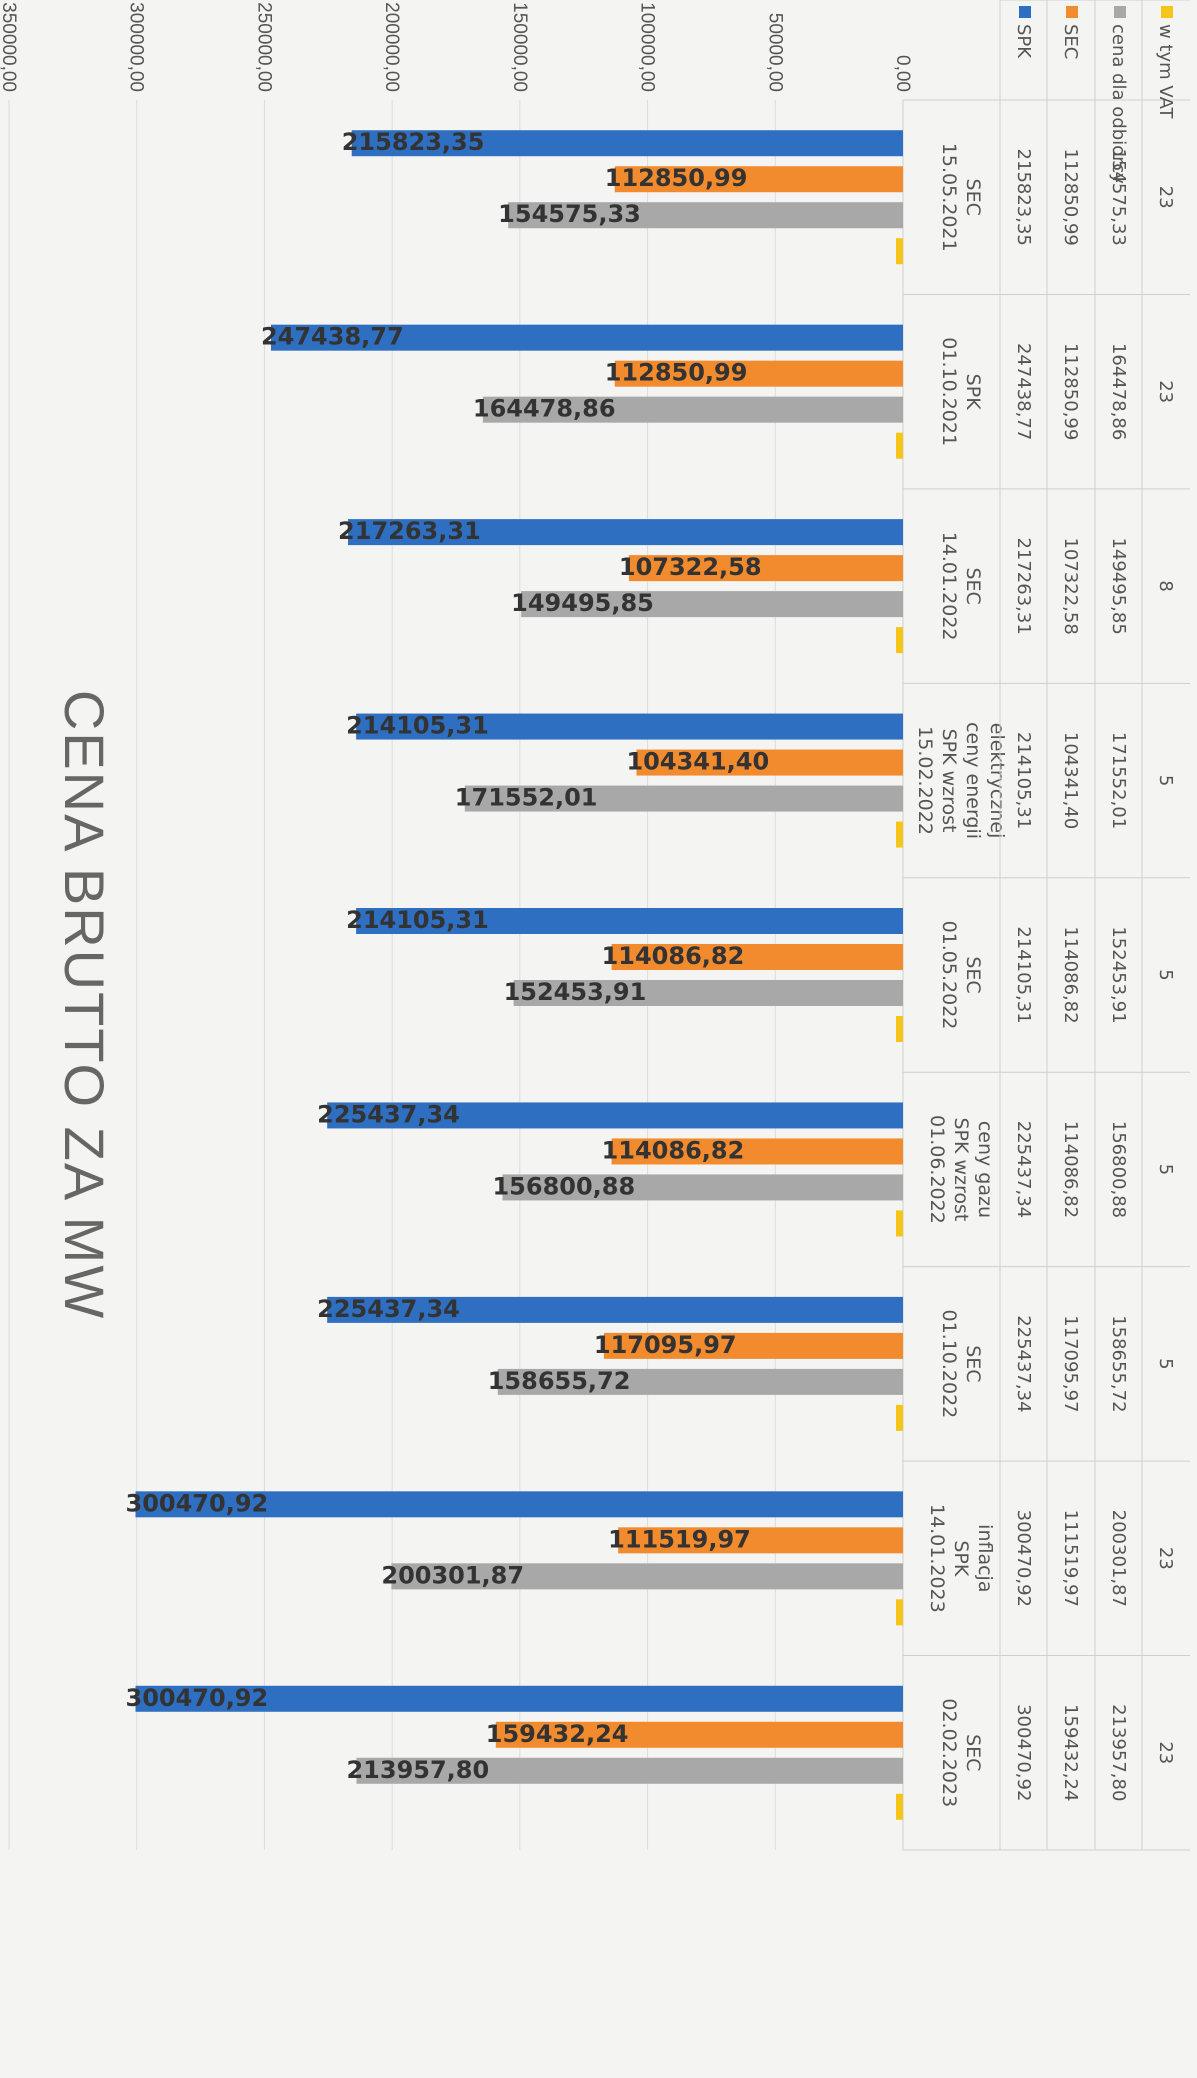  I want to click on table-cell: 8, so click(1165, 585).